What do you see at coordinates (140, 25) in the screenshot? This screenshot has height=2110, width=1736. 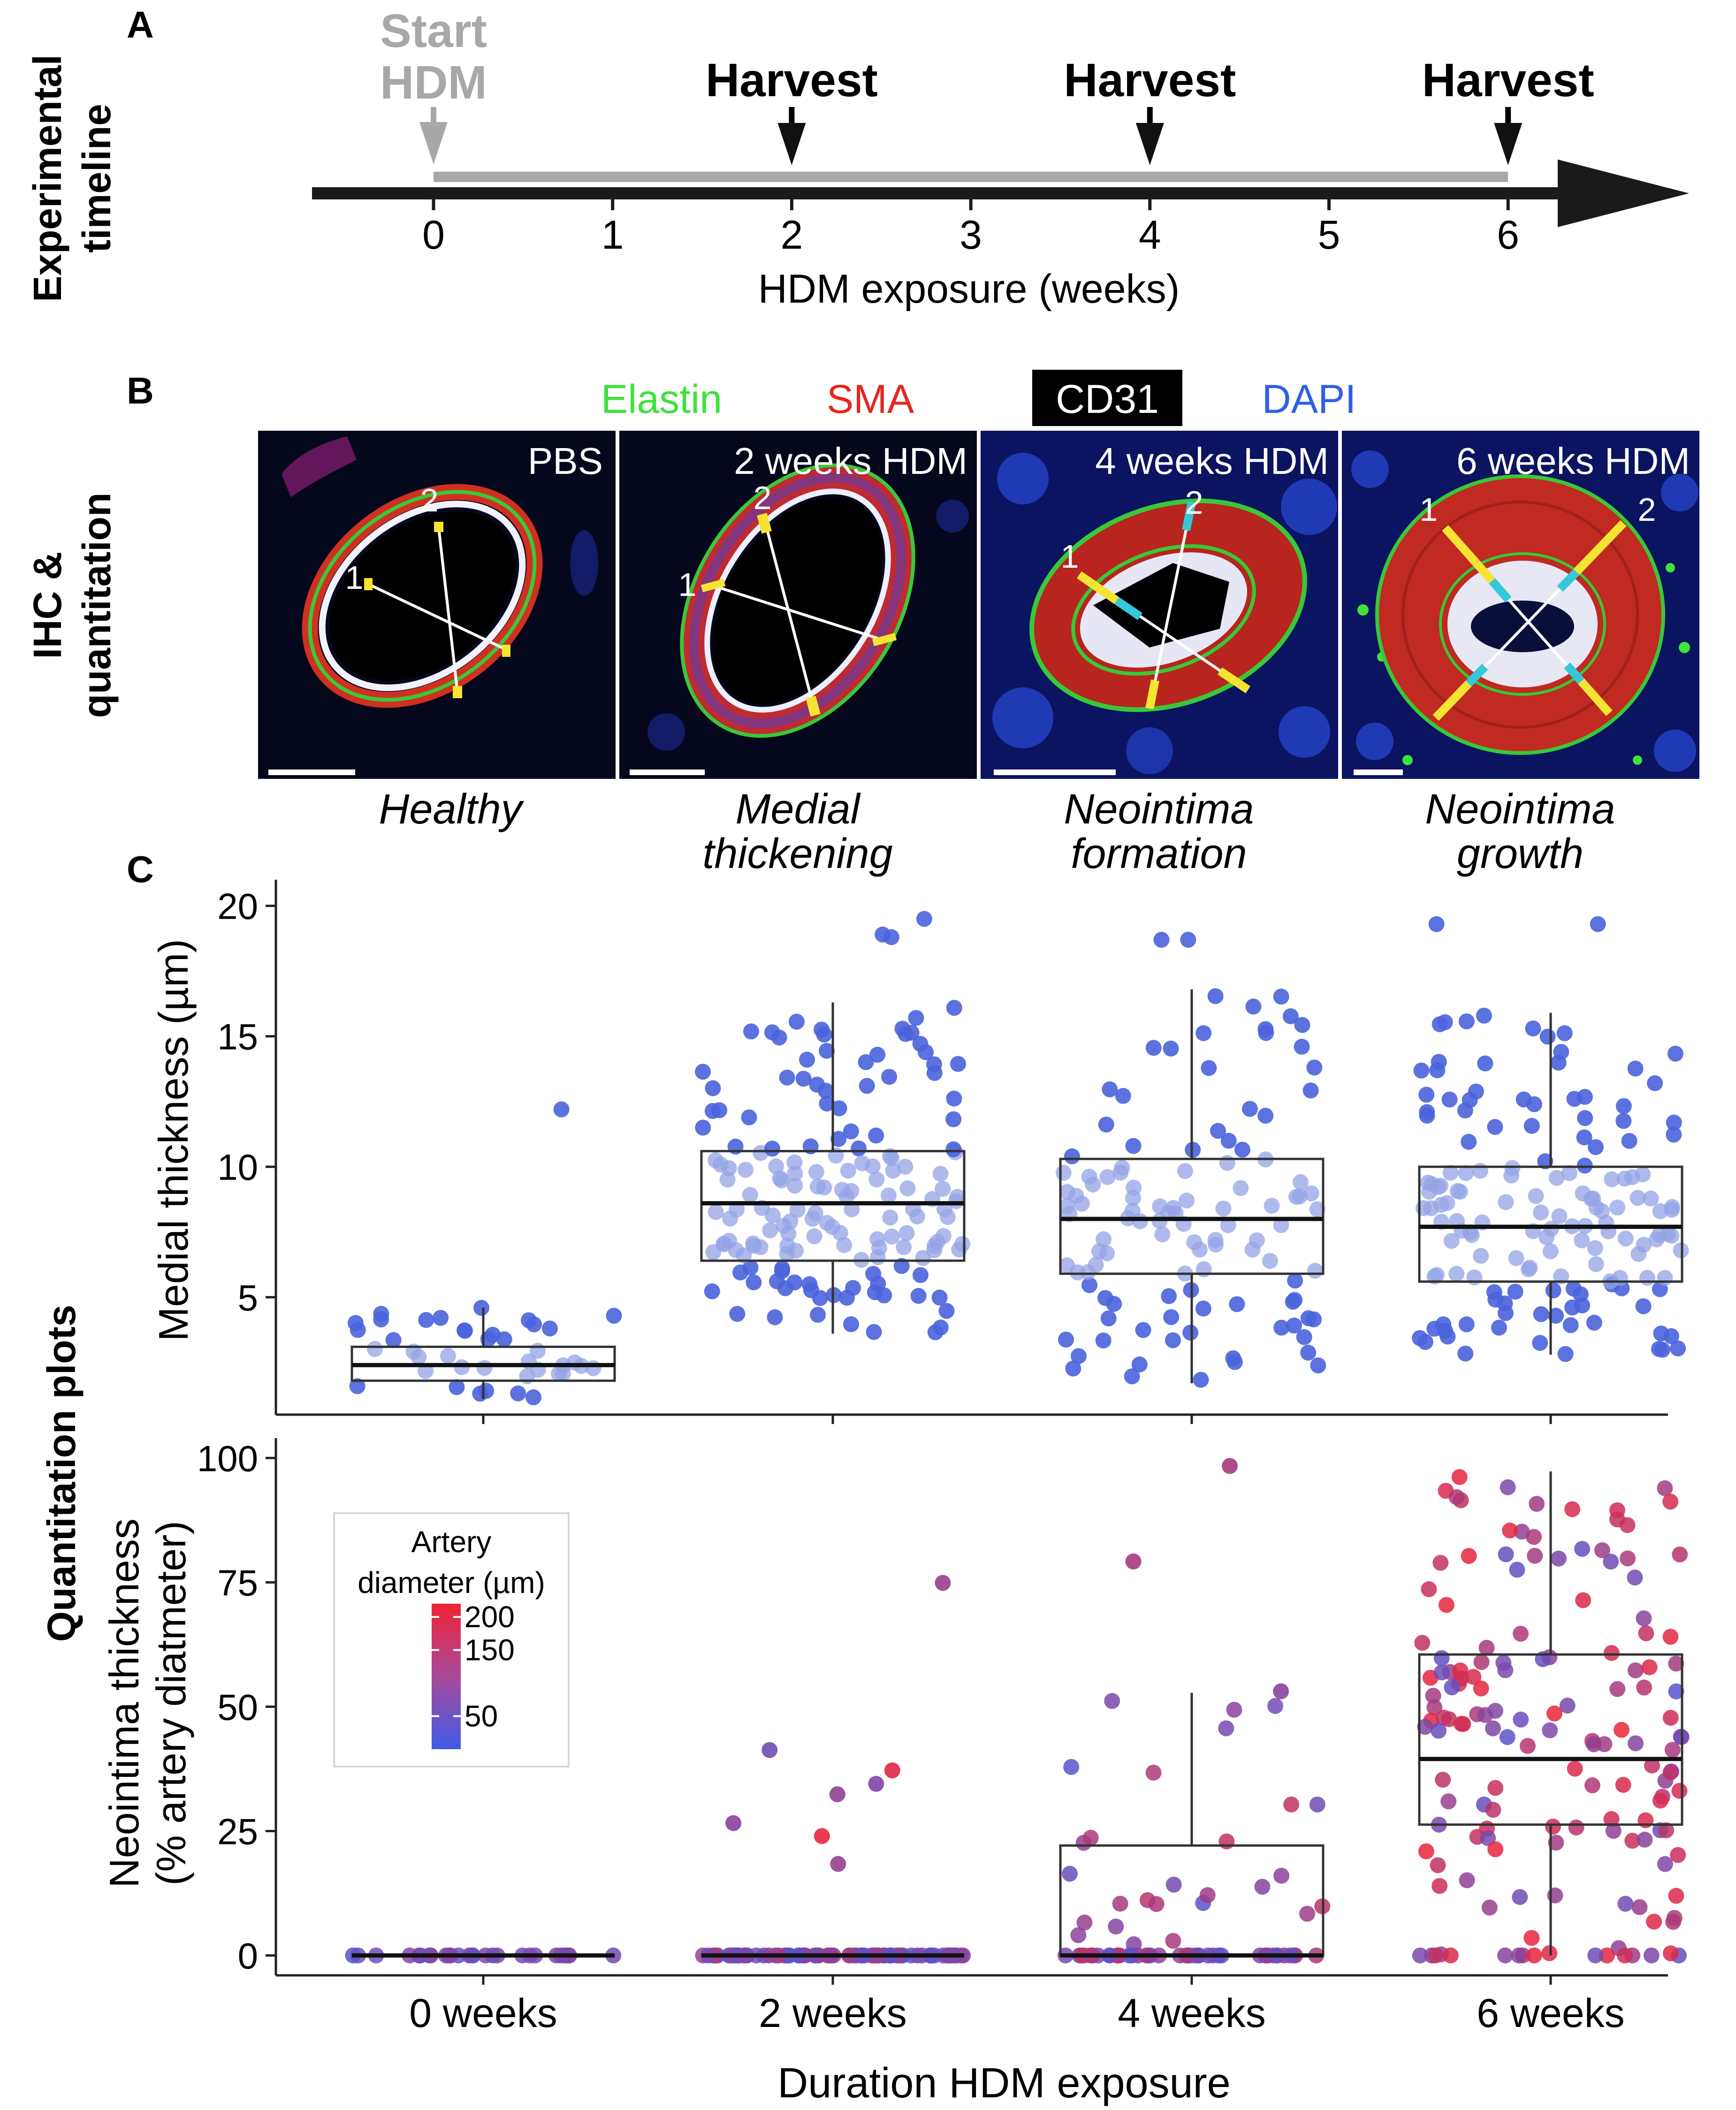 I see `panel-label-a: A` at bounding box center [140, 25].